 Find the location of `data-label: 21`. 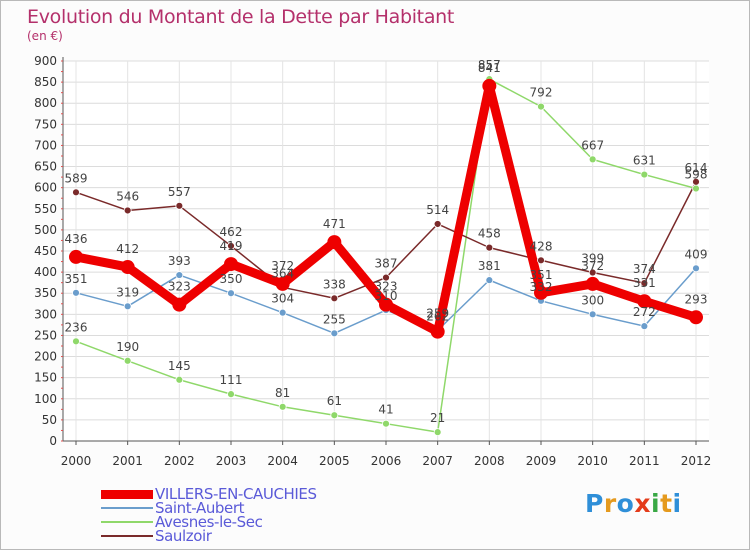

data-label: 21 is located at coordinates (437, 418).